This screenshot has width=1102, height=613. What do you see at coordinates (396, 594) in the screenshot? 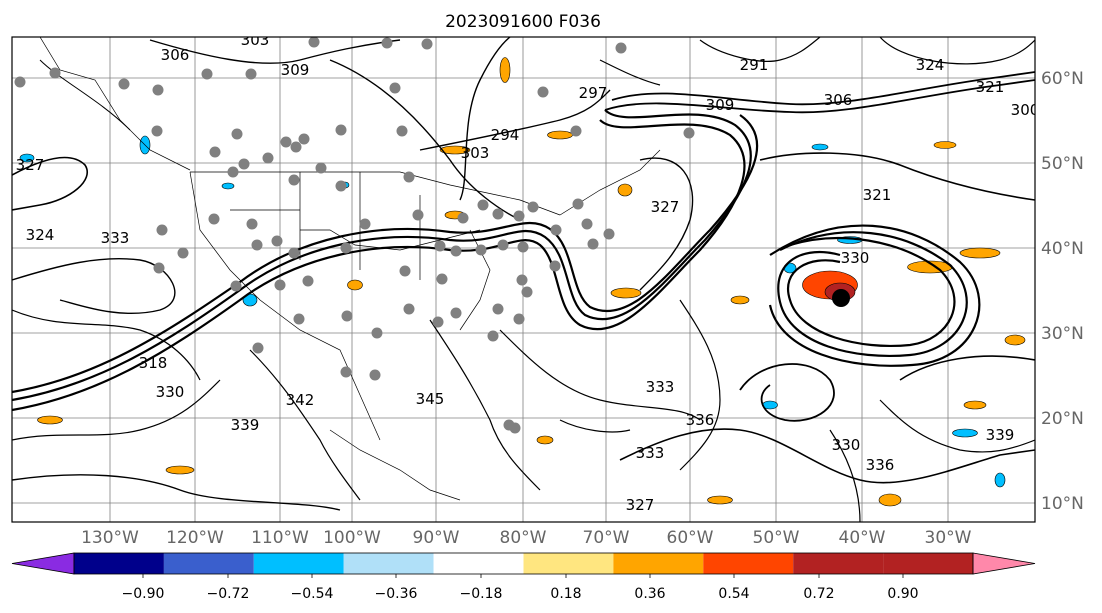
I see `colorbar-tick-label: −0.36` at bounding box center [396, 594].